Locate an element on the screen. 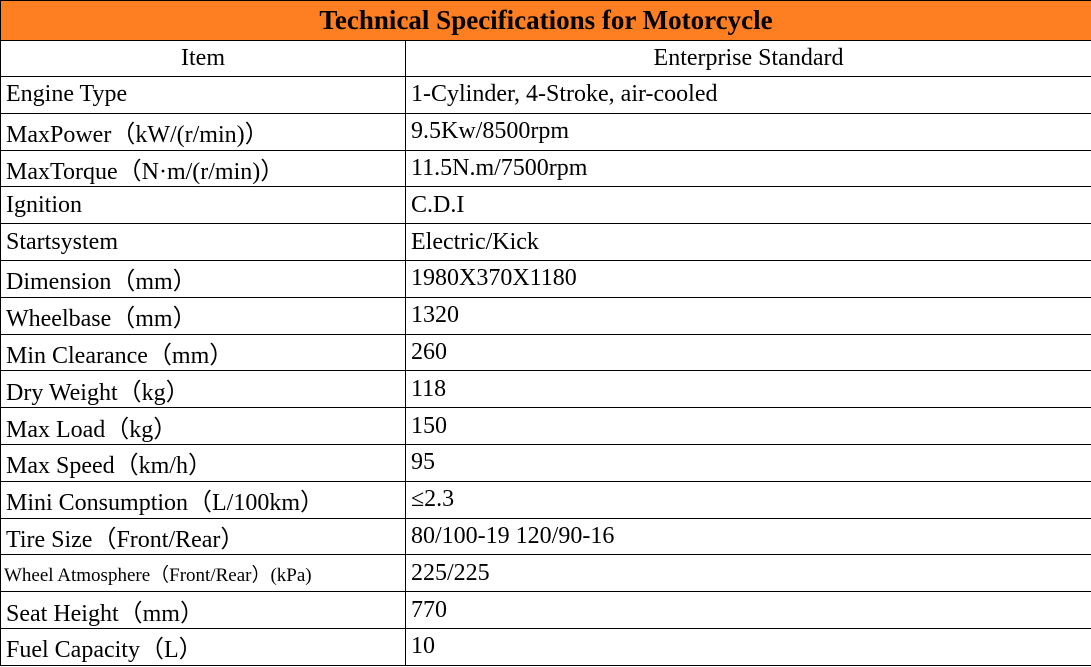 Image resolution: width=1091 pixels, height=667 pixels. item-cell: Fuel Capacity（L） is located at coordinates (203, 646).